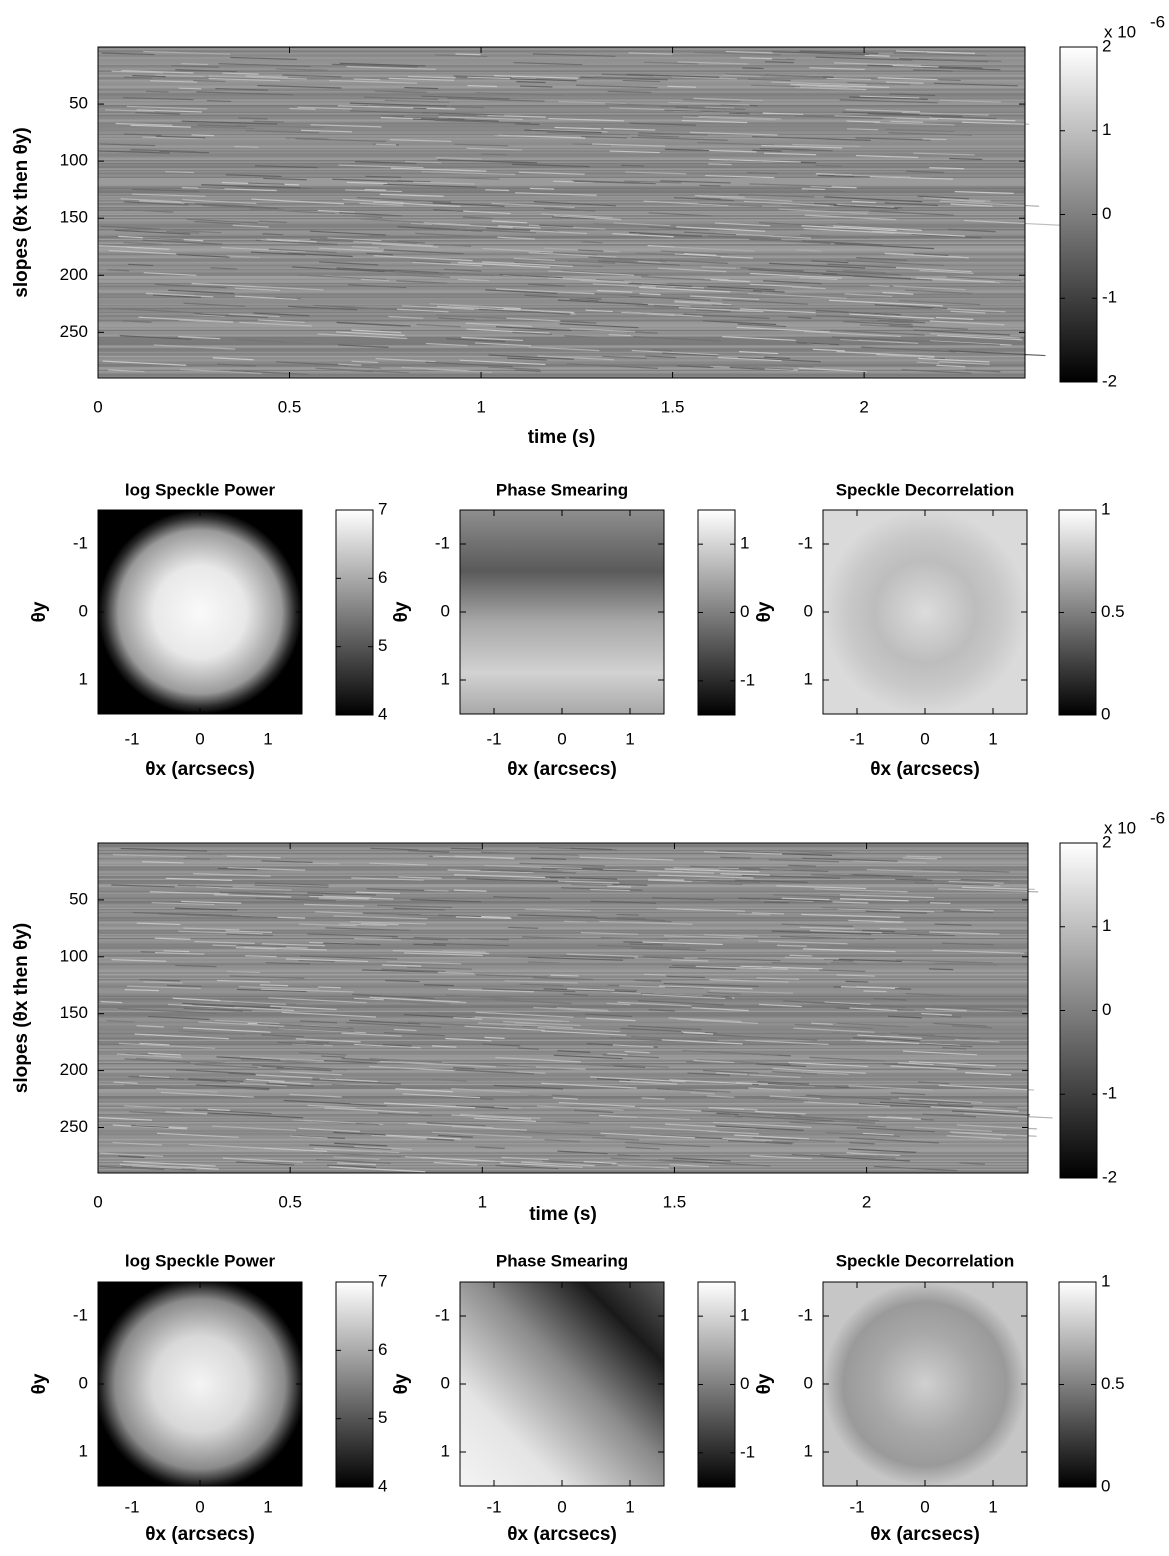  I want to click on colorbar, so click(716, 612).